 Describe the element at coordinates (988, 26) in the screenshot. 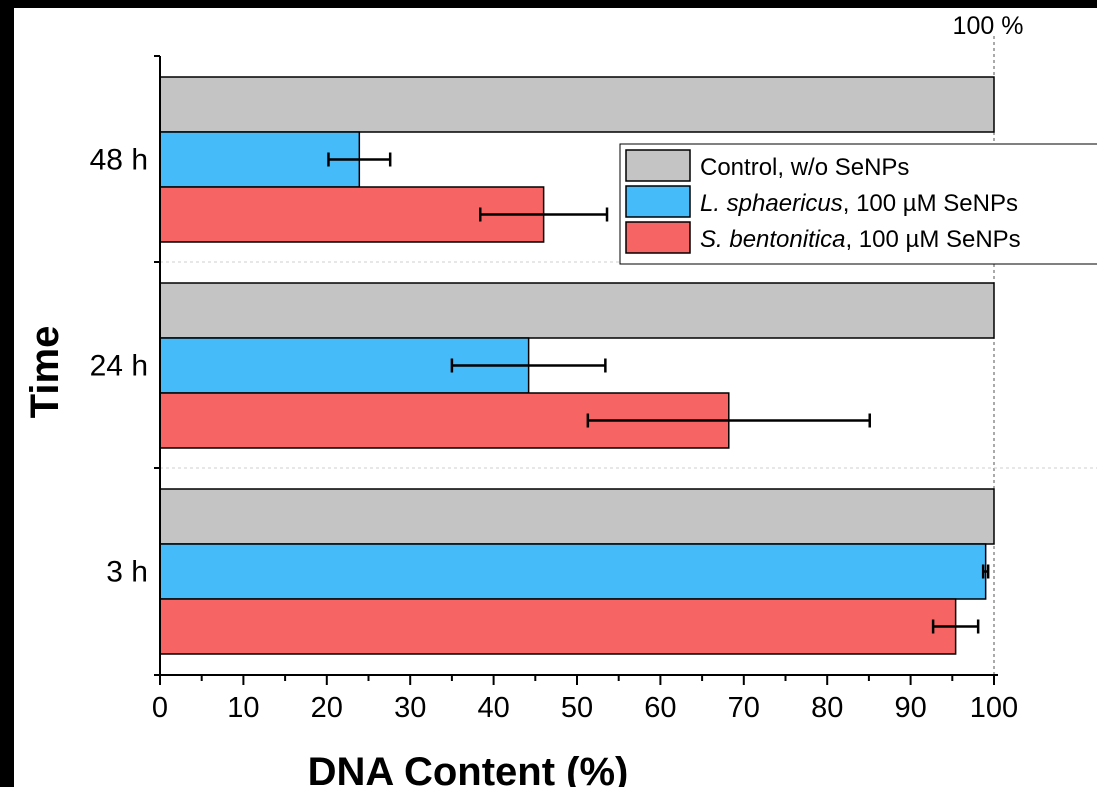

I see `reference-line-label: 100 %` at that location.